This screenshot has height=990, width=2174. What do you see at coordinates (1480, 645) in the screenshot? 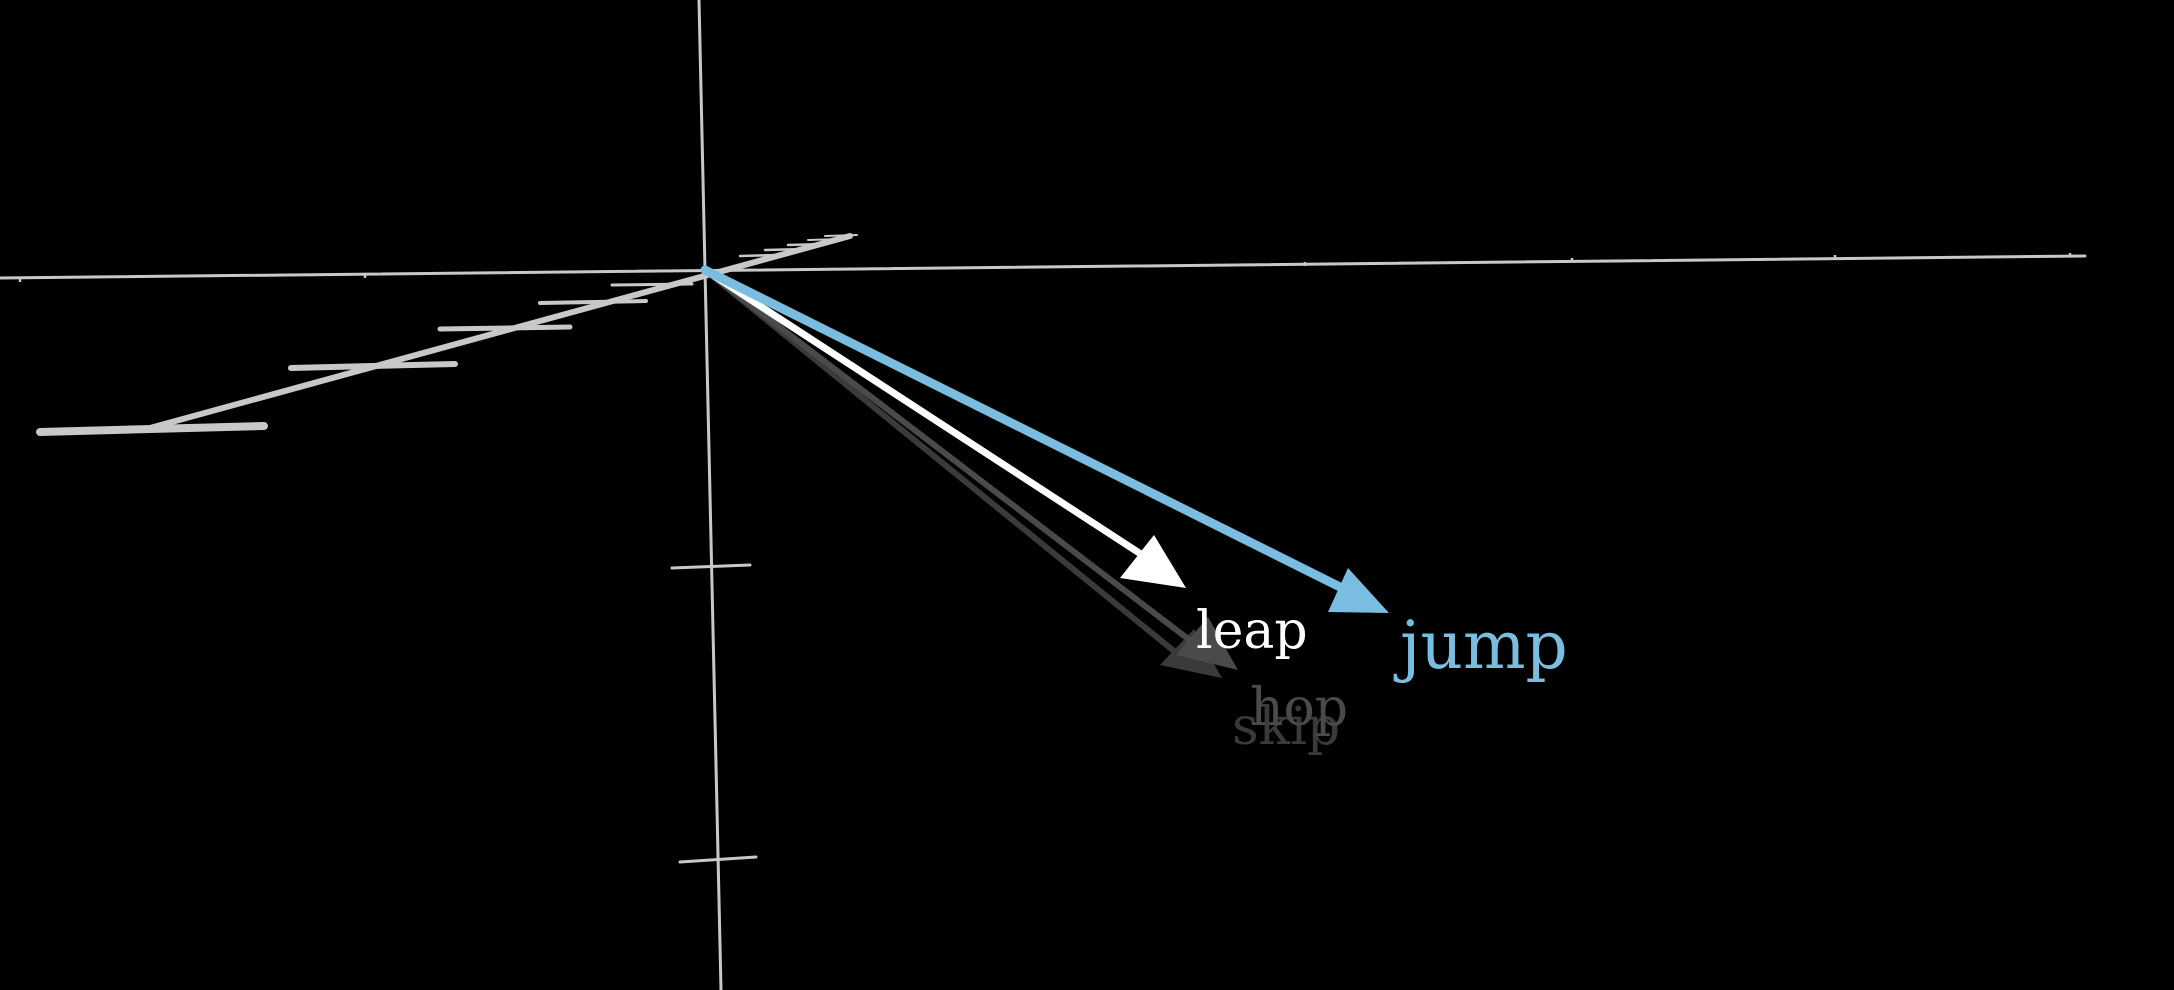
I see `label-jump: jump` at bounding box center [1480, 645].